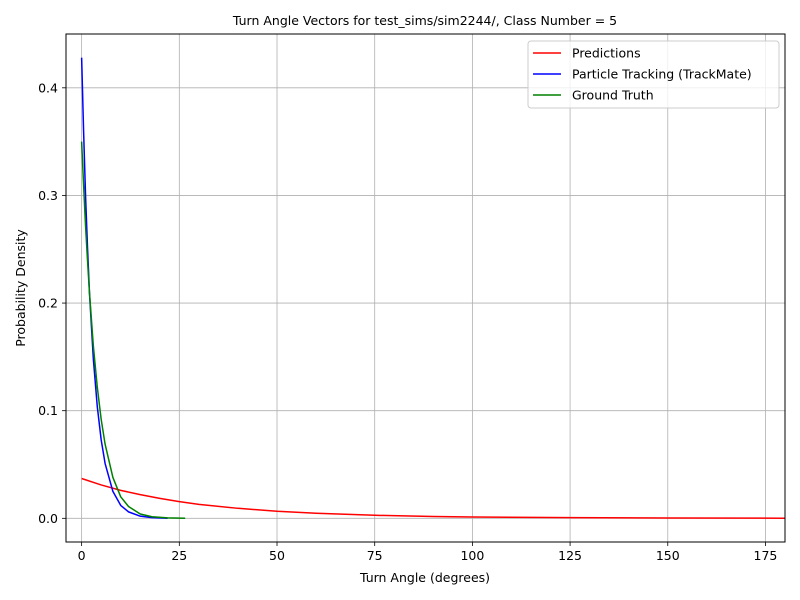 The width and height of the screenshot is (800, 600). I want to click on x-tick-label: 150, so click(668, 555).